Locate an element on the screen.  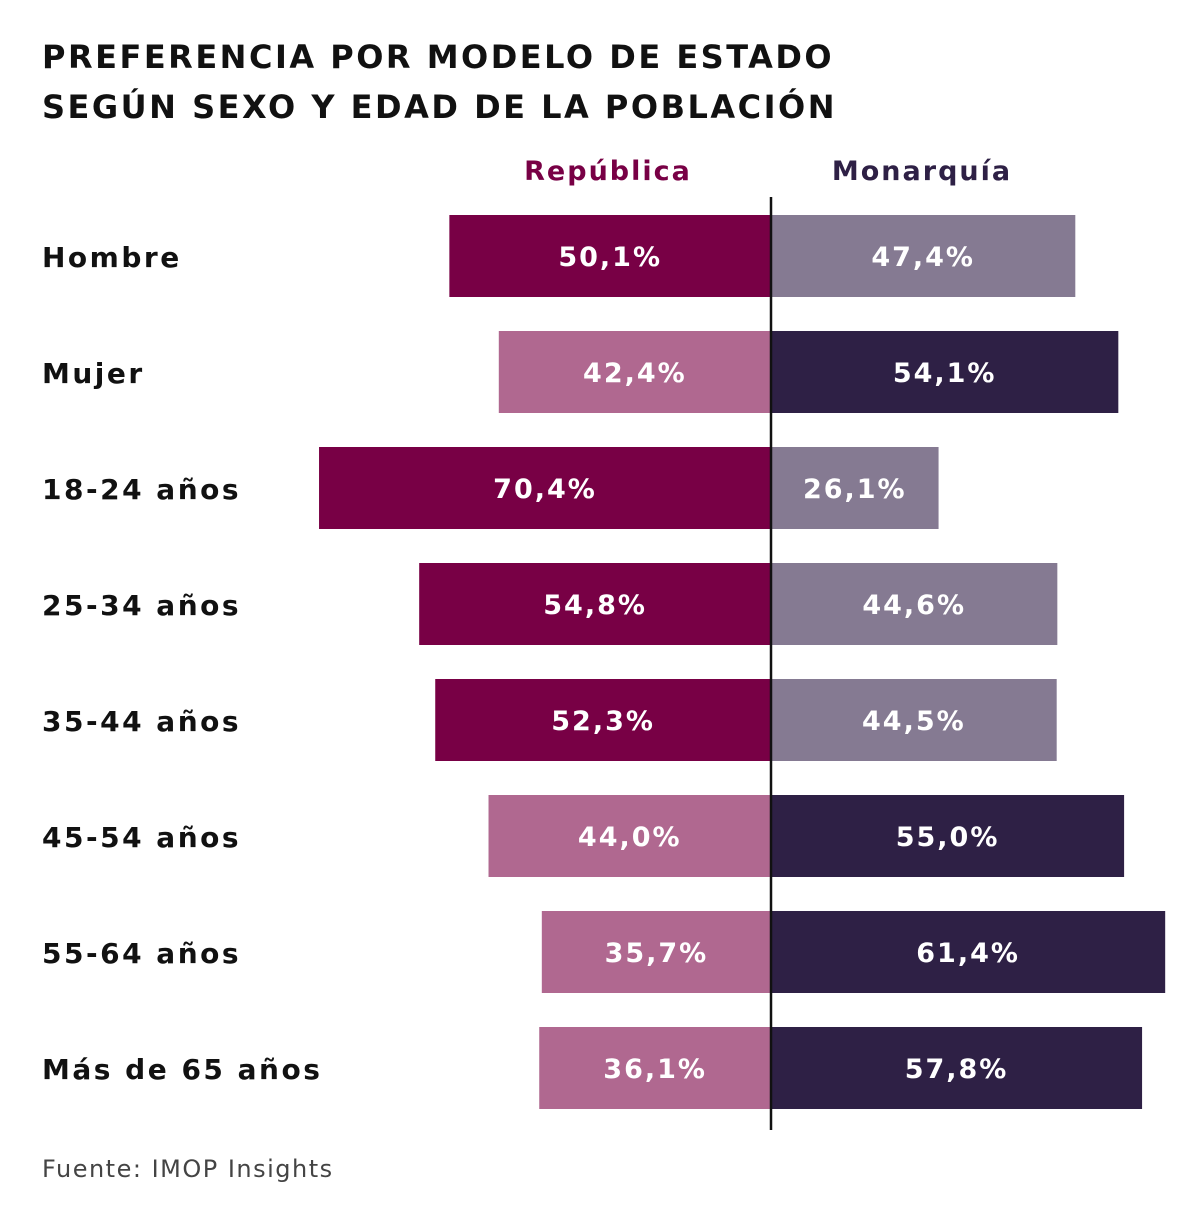
value-label-republica-hombre: 50,1% is located at coordinates (610, 257).